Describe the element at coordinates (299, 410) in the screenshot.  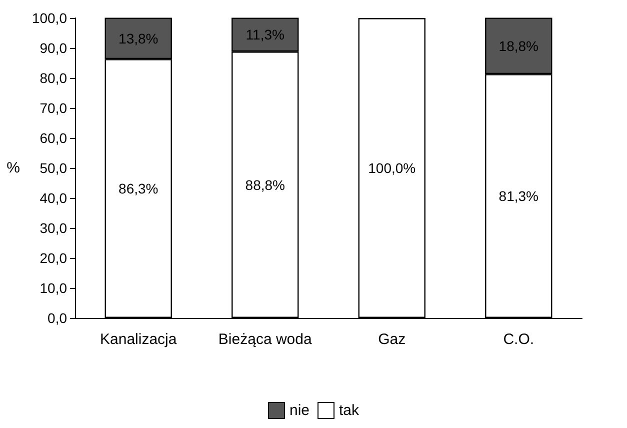
I see `legend-label: nie` at that location.